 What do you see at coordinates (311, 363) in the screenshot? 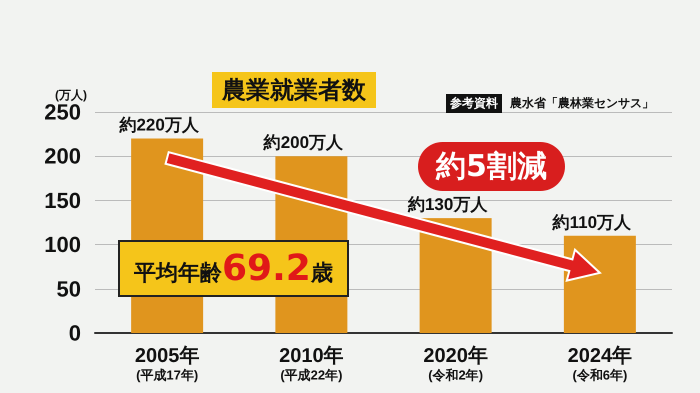
I see `x-tick-label: 2010年 (平成22年)` at bounding box center [311, 363].